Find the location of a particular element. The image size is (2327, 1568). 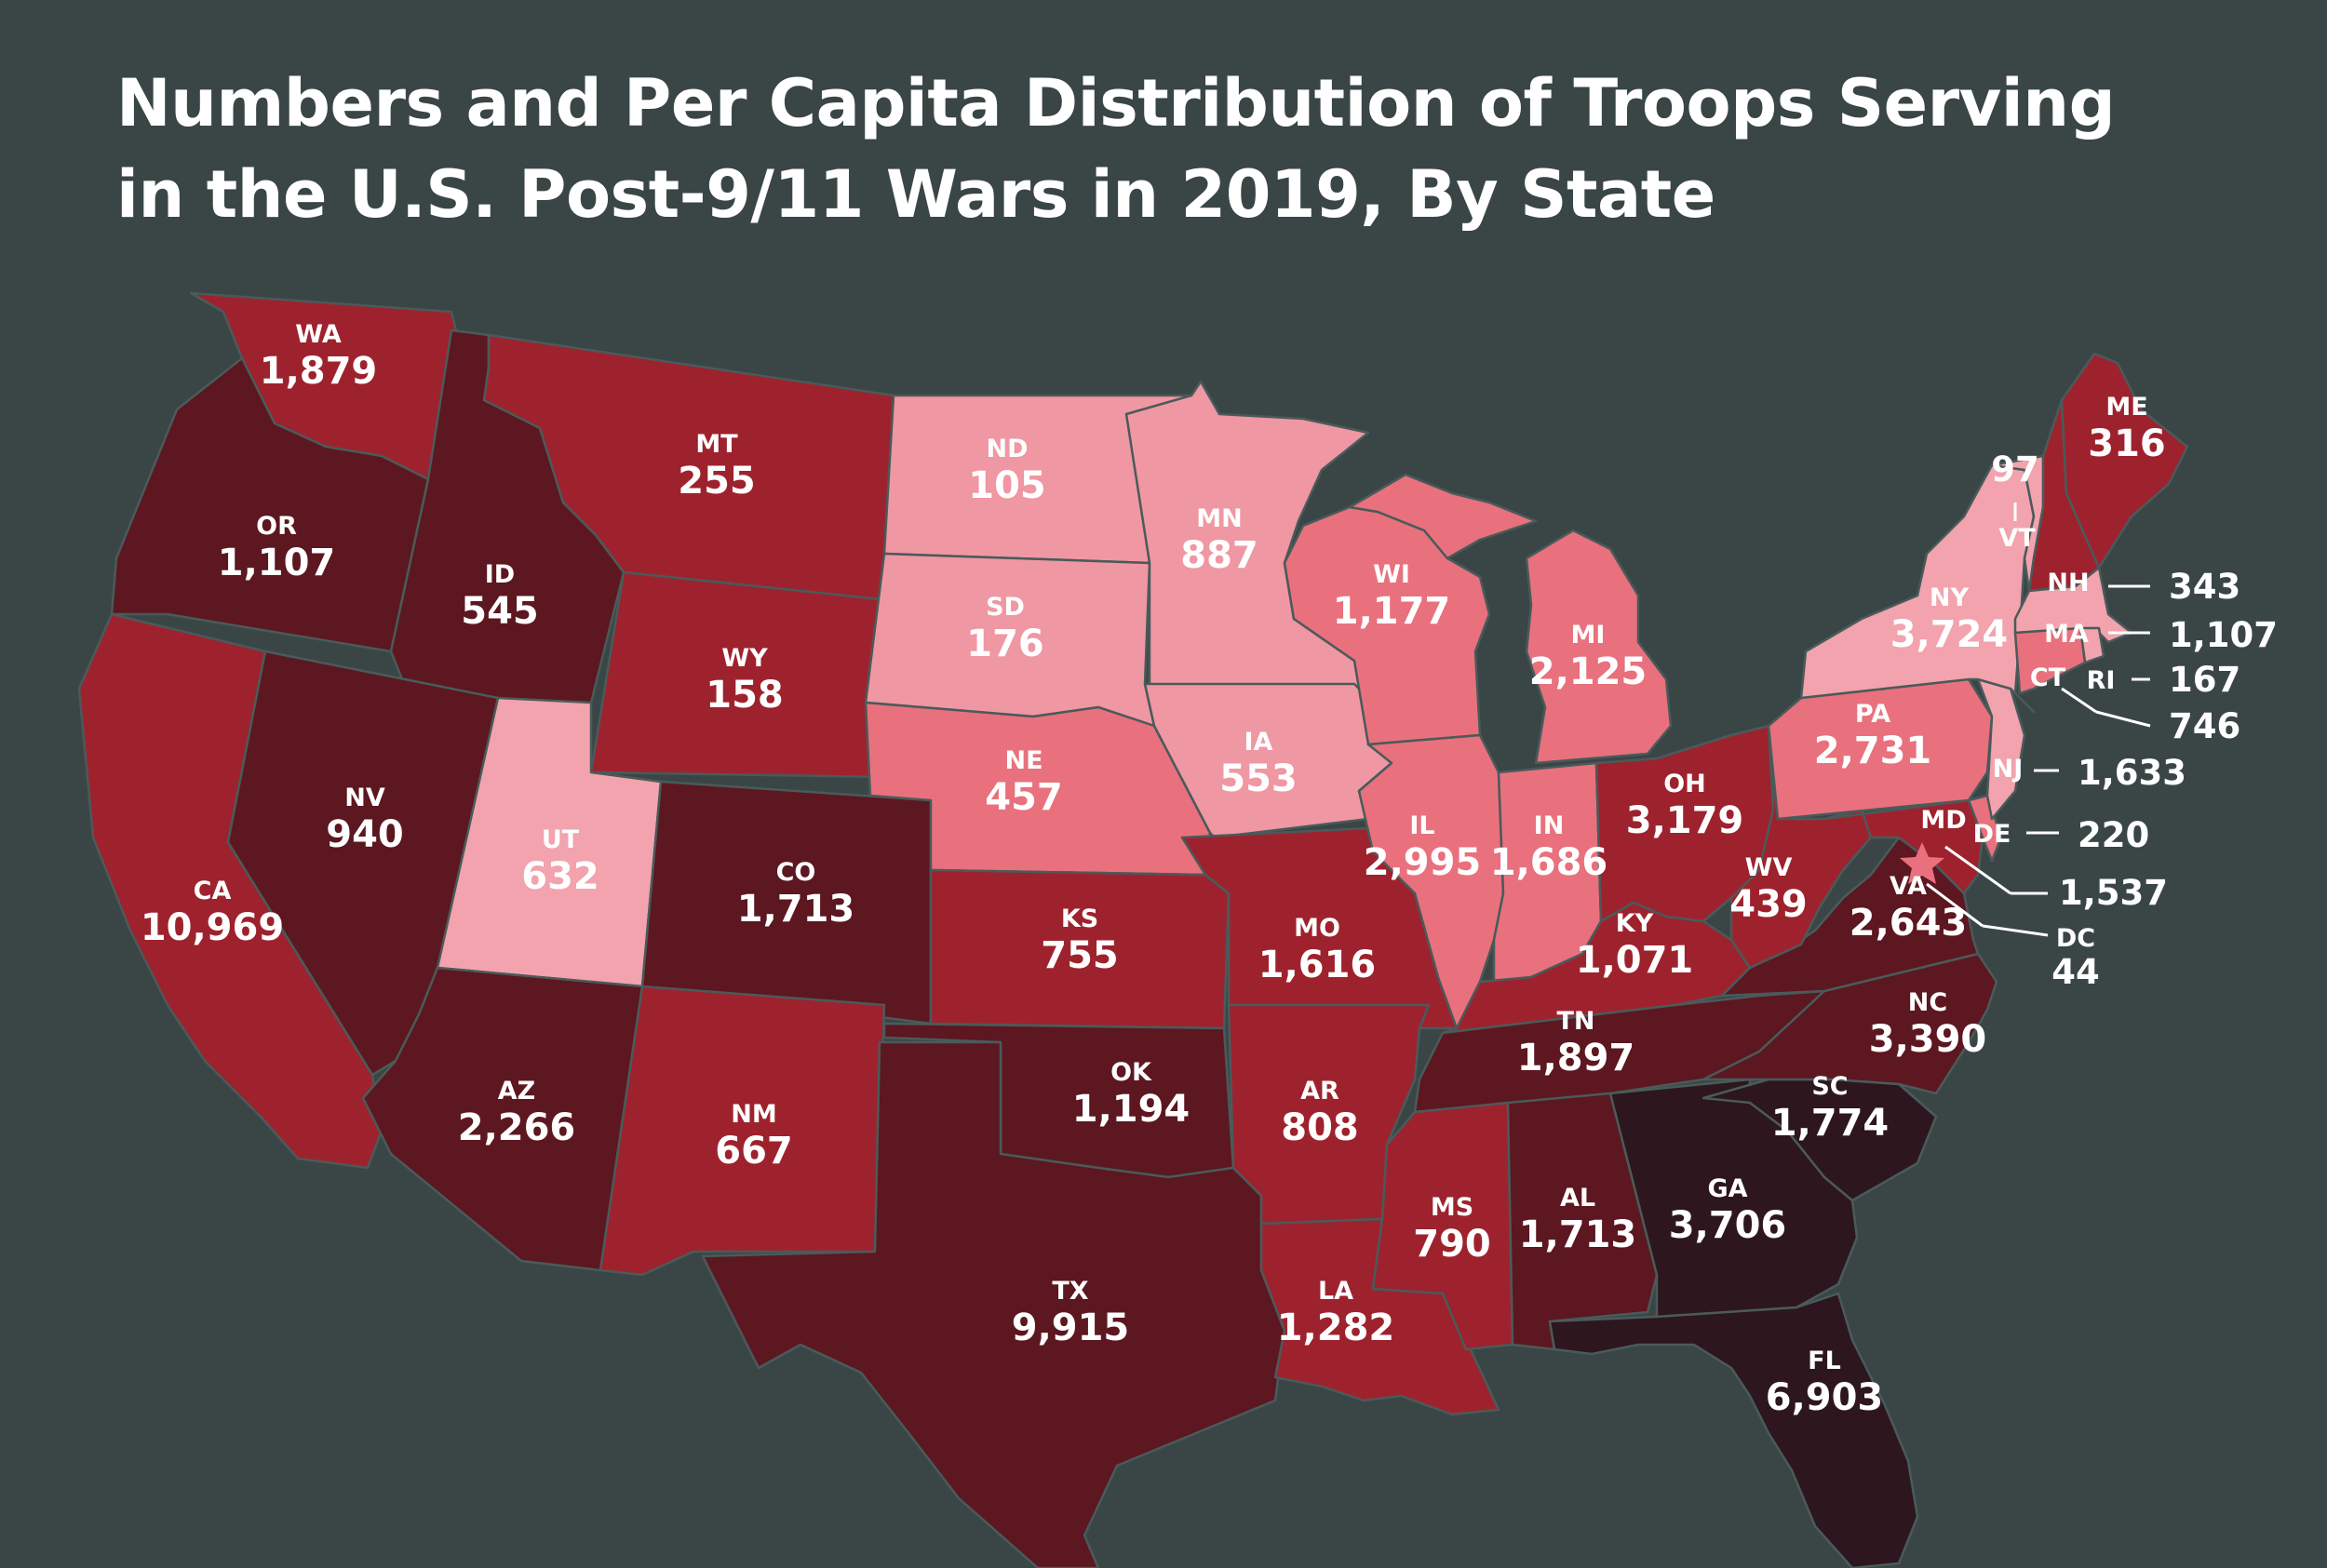

state-abbr-pa: PA is located at coordinates (1872, 714).